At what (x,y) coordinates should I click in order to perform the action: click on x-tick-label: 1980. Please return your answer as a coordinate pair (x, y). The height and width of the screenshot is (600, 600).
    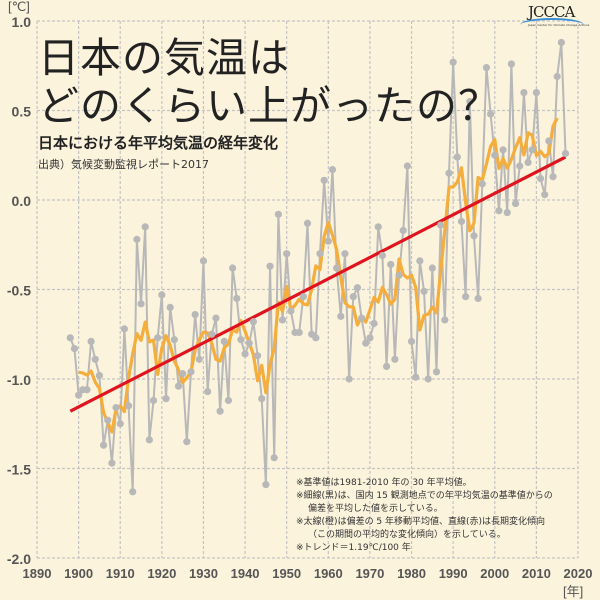
    Looking at the image, I should click on (411, 573).